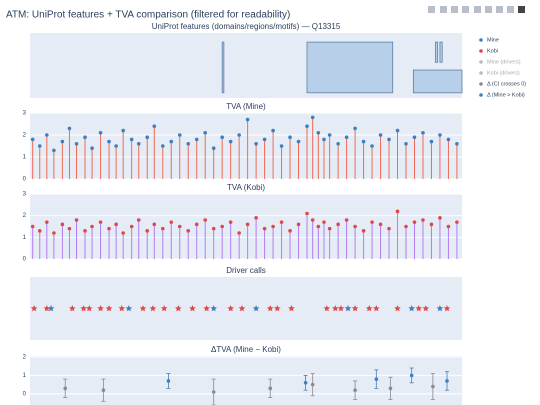 The image size is (540, 405). Describe the element at coordinates (506, 84) in the screenshot. I see `legend-label: Δ (CI crosses 0)` at that location.